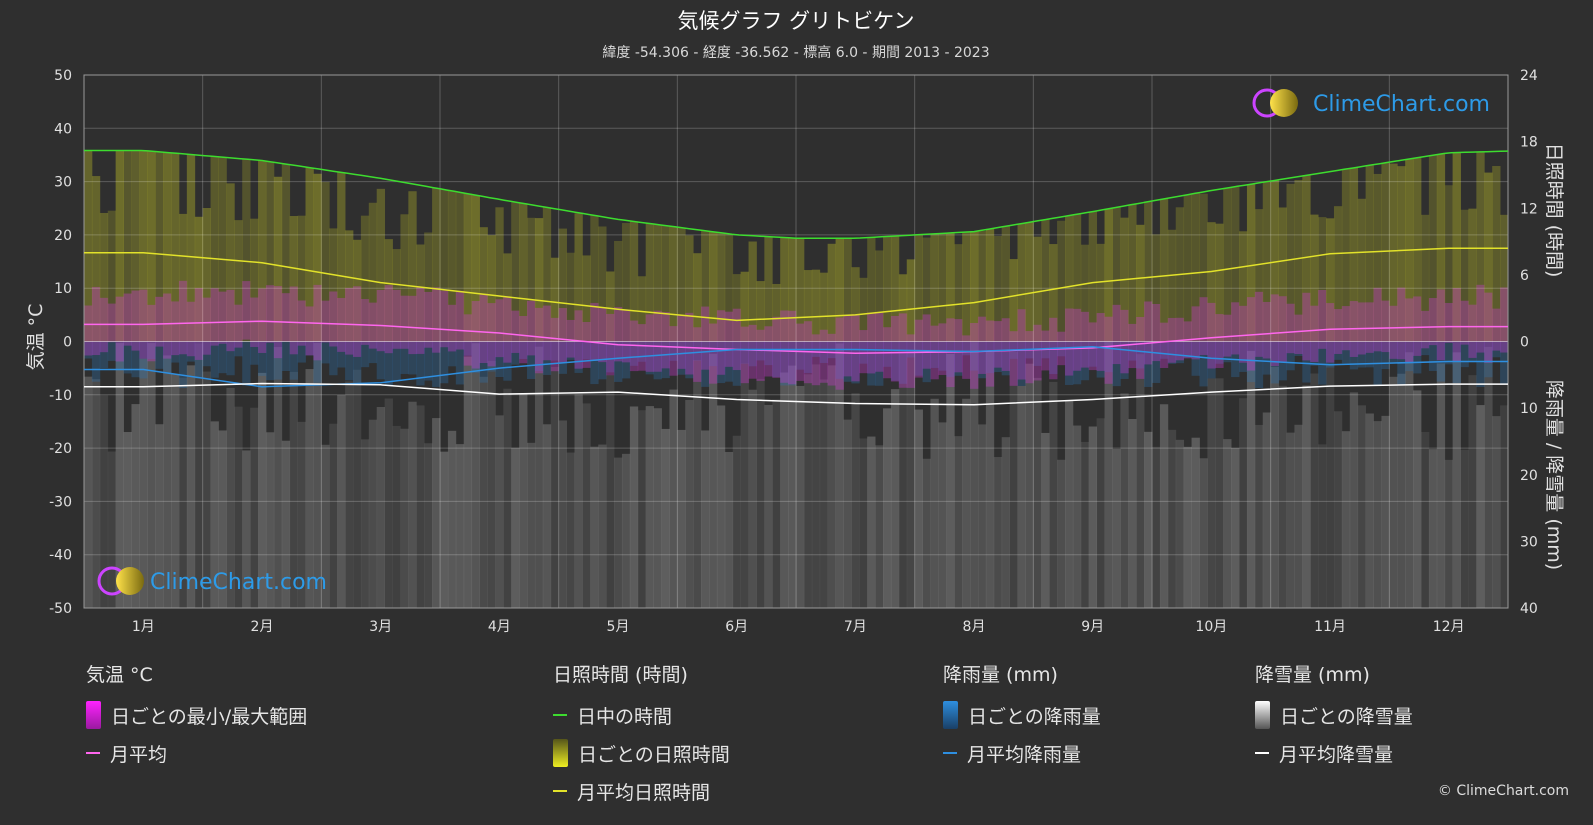 This screenshot has width=1593, height=825. I want to click on legend-item-rain-avg: 月平均降雨量, so click(1022, 753).